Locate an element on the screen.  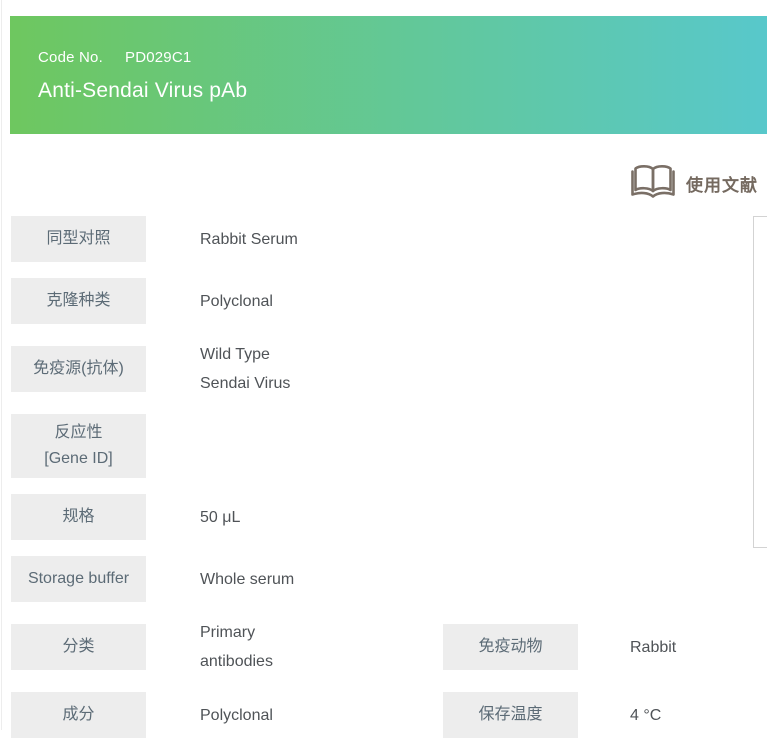
row-label: 克隆种类 is located at coordinates (78, 301).